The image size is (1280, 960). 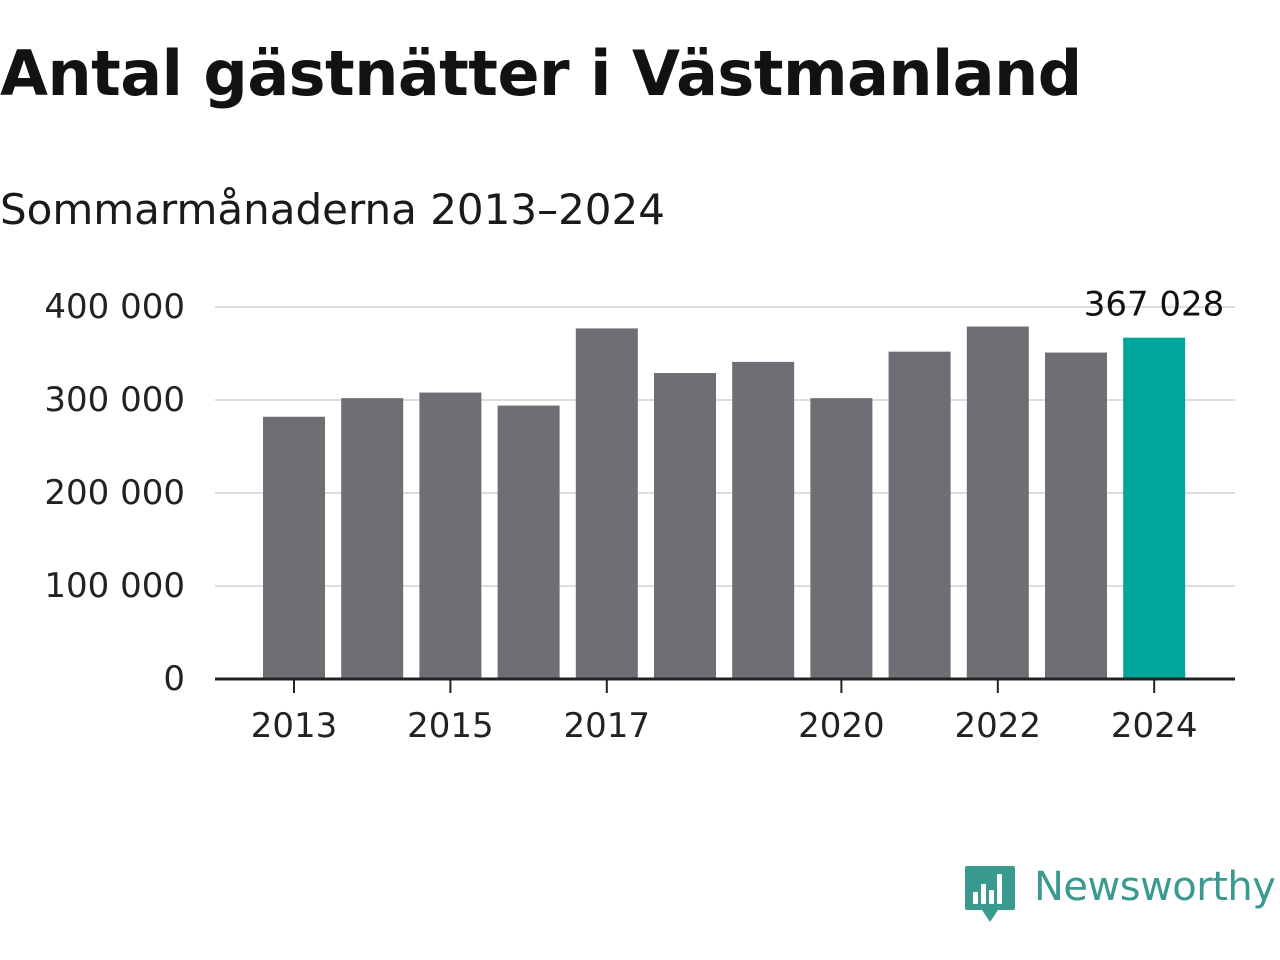 What do you see at coordinates (1154, 726) in the screenshot?
I see `x-tick-label: 2024` at bounding box center [1154, 726].